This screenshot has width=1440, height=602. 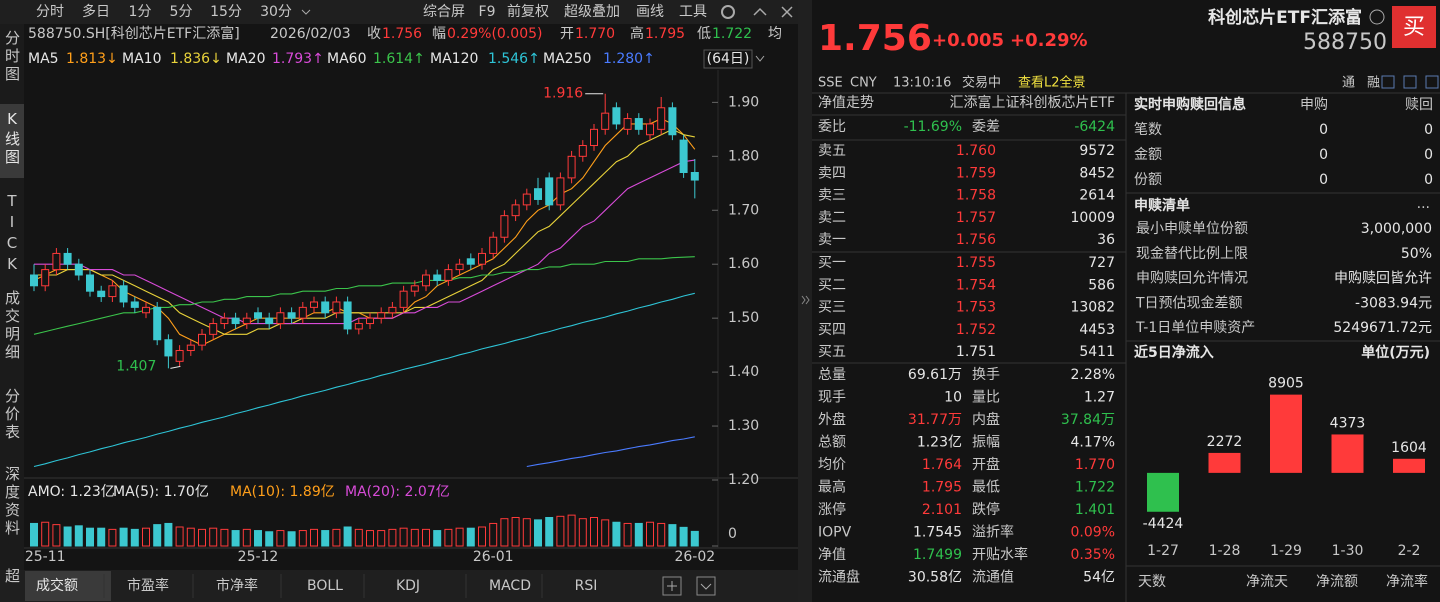 I want to click on symbol: 588750.SH[科创芯片ETF汇添富], so click(x=134, y=33).